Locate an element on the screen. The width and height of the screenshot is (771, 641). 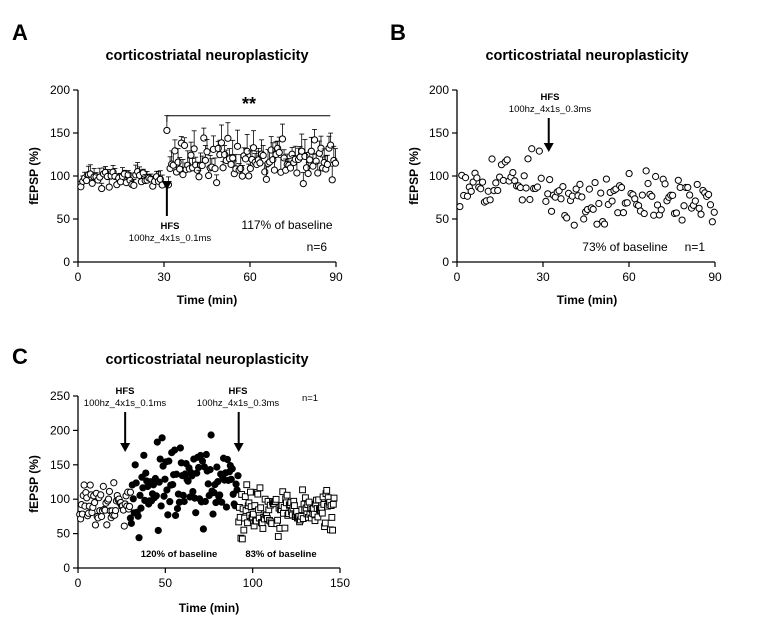
panel-c-result2-text: 83% of baseline is located at coordinates (280, 554).